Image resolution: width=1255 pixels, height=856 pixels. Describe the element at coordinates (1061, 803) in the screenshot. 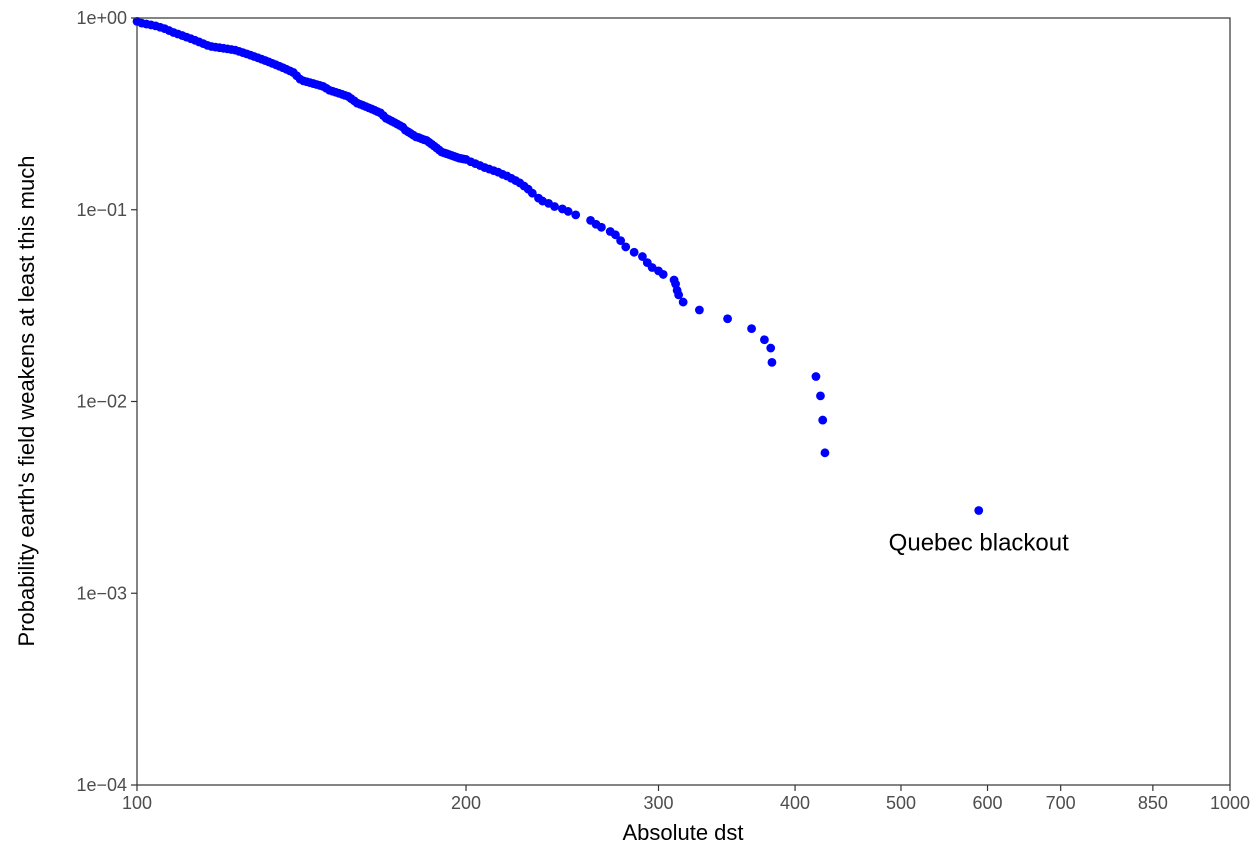

I see `x-tick-label: 700` at that location.